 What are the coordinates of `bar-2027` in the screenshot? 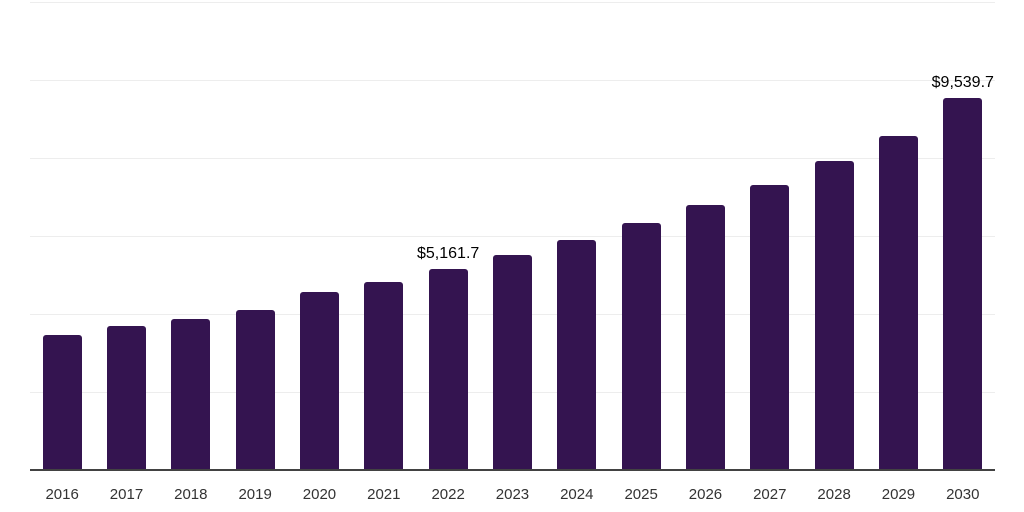 It's located at (770, 327).